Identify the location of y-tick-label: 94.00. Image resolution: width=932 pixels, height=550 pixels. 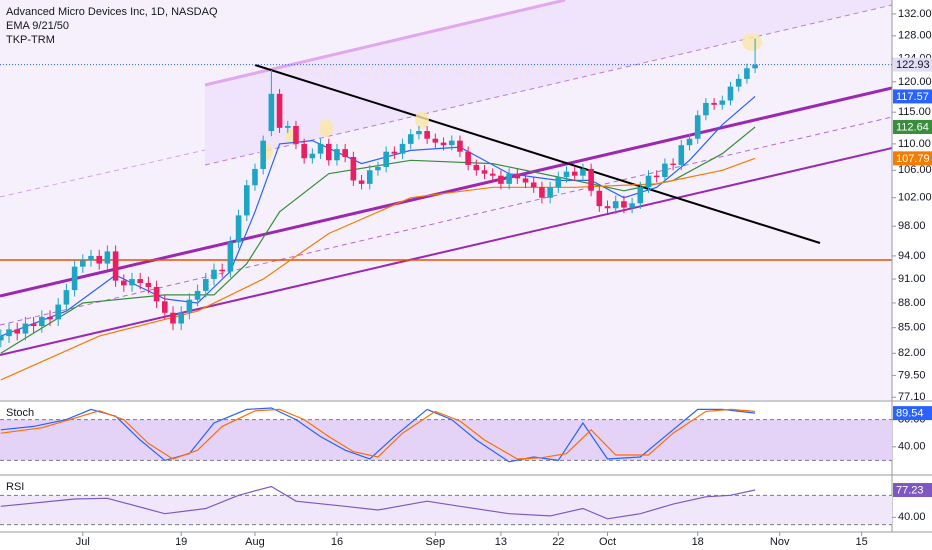
(912, 256).